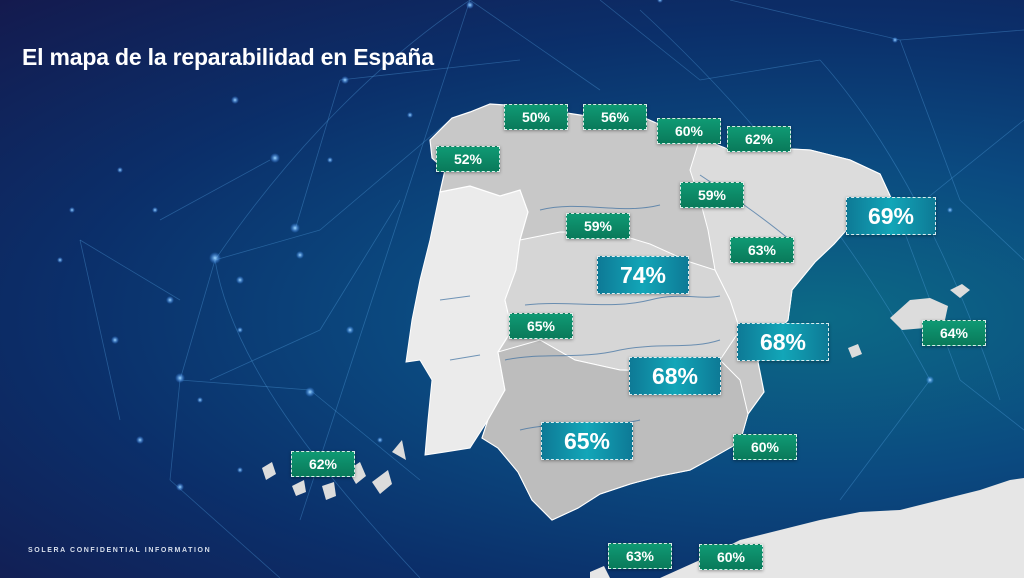 Image resolution: width=1024 pixels, height=578 pixels. I want to click on confidential-footer: SOLERA CONFIDENTIAL INFORMATION, so click(120, 550).